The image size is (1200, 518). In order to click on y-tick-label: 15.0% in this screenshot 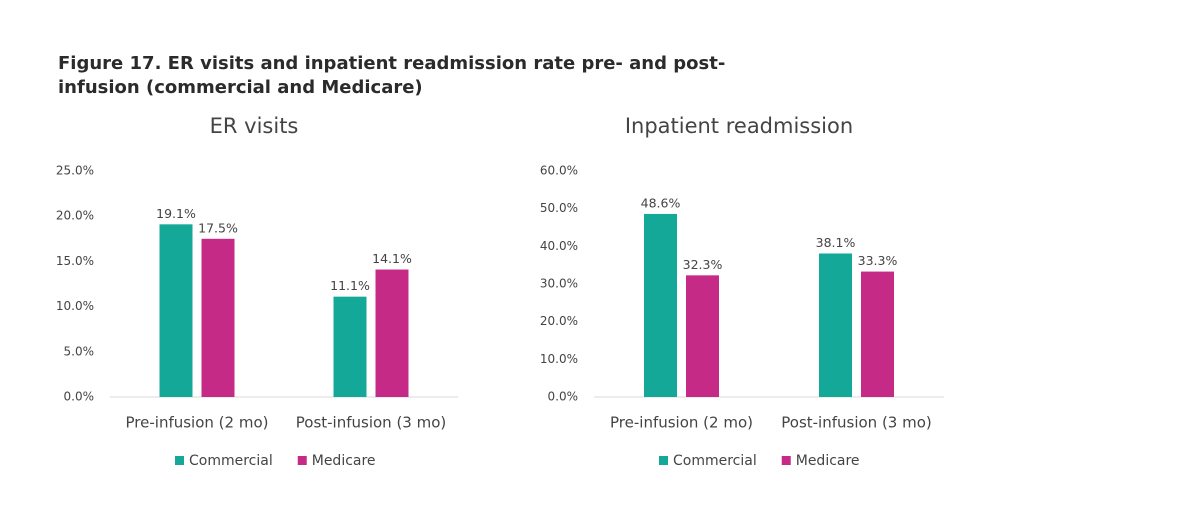, I will do `click(75, 261)`.